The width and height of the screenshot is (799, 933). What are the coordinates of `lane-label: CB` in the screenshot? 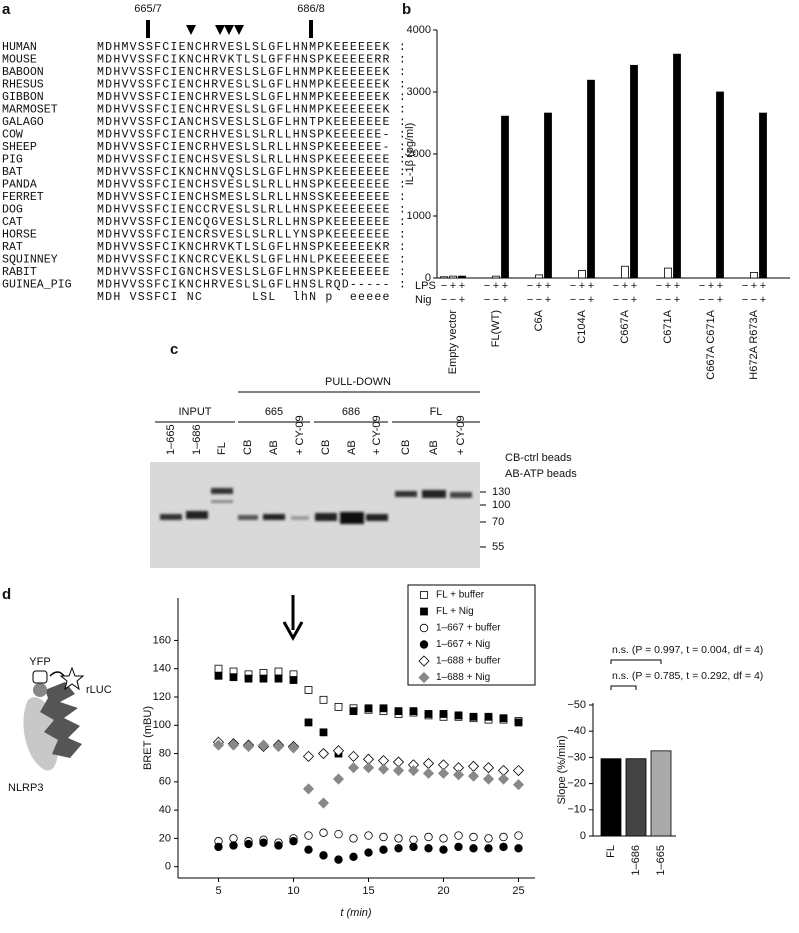 It's located at (406, 447).